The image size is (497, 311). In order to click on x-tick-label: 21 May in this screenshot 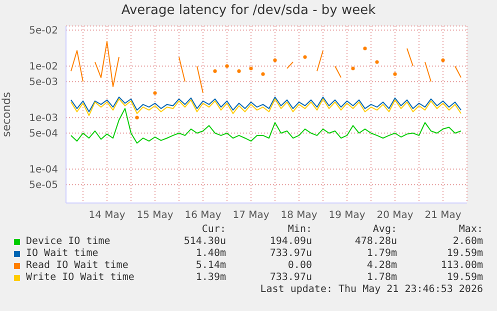, I will do `click(443, 216)`.